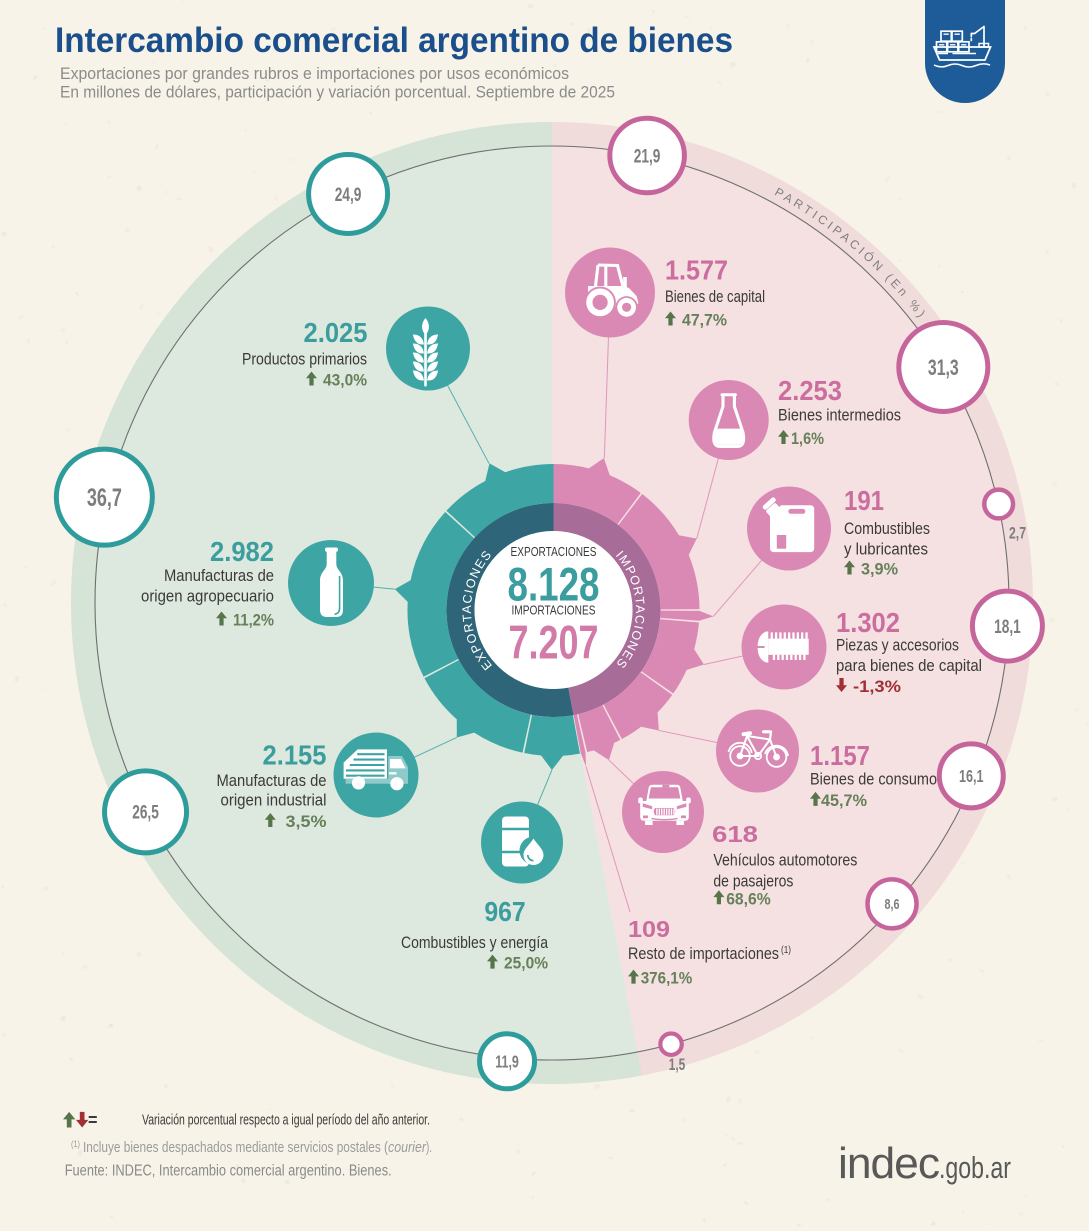 This screenshot has width=1089, height=1231. What do you see at coordinates (647, 156) in the screenshot?
I see `svg-text: 21,9` at bounding box center [647, 156].